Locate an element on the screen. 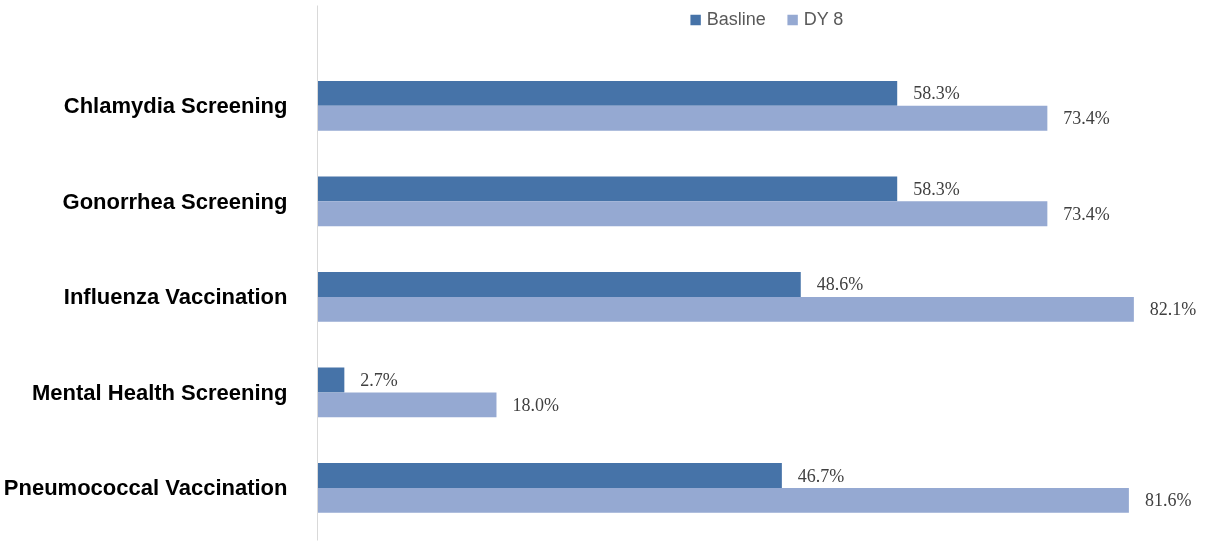 The width and height of the screenshot is (1228, 552). y-tick-label: Pneumococcal Vaccination is located at coordinates (145, 488).